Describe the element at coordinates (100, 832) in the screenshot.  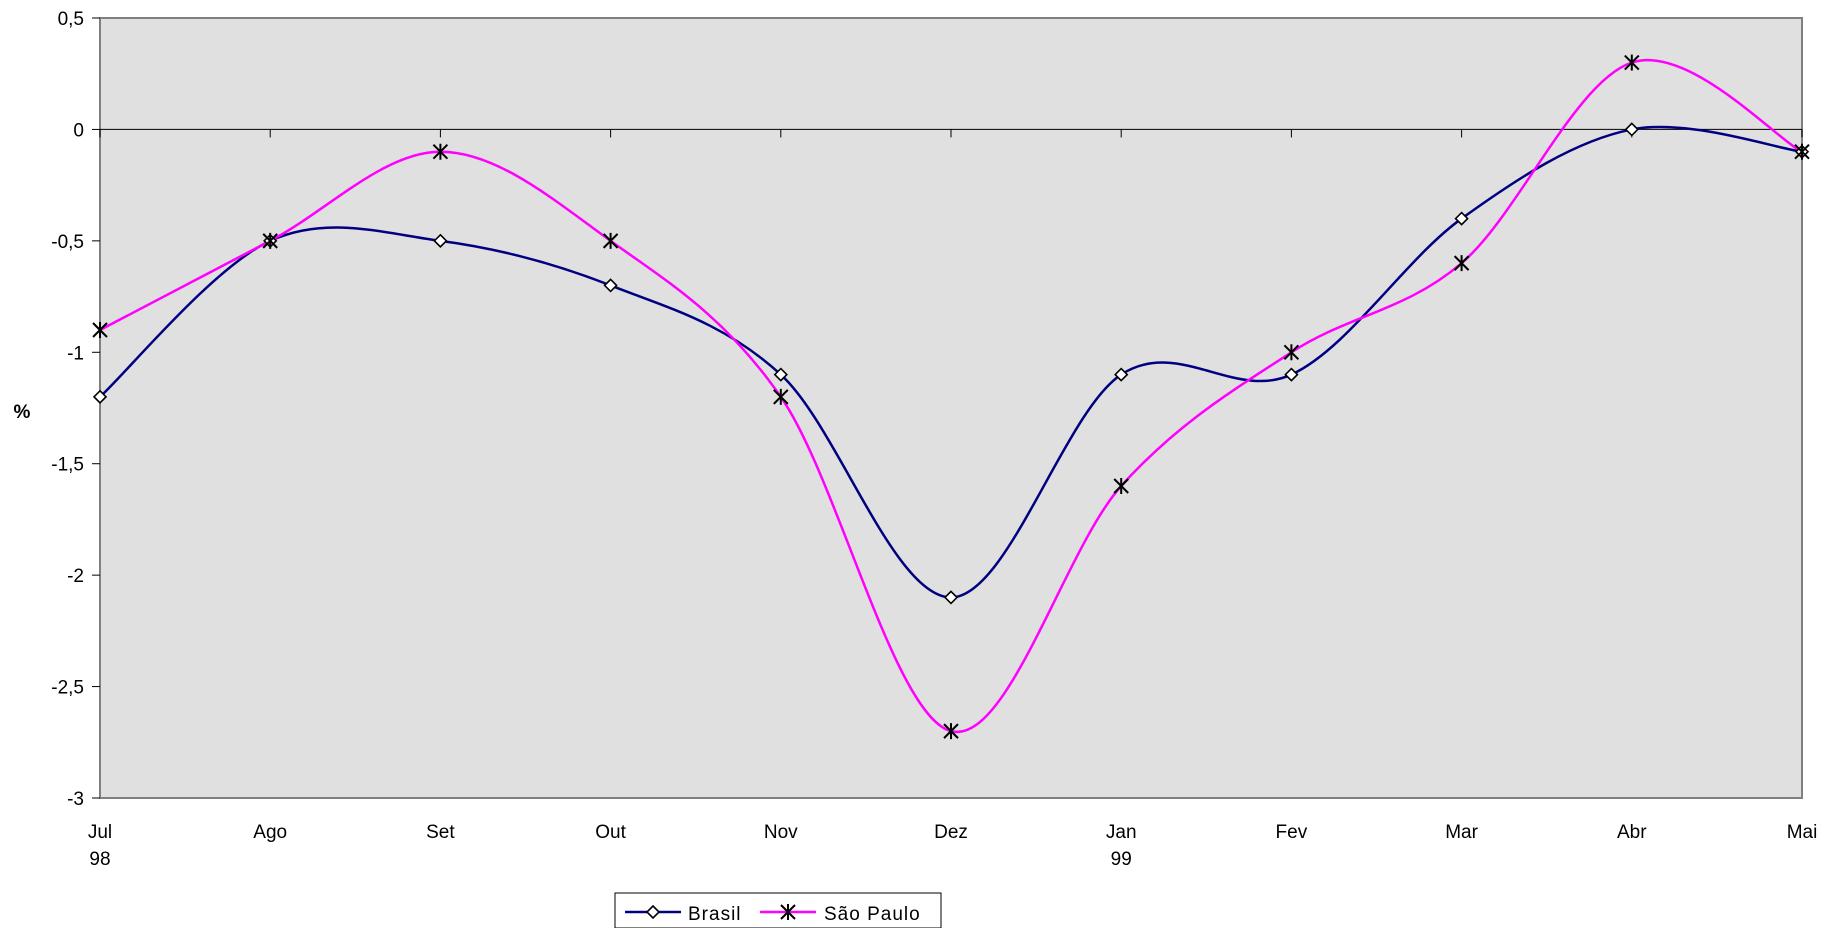
I see `x-tick-label: Jul` at that location.